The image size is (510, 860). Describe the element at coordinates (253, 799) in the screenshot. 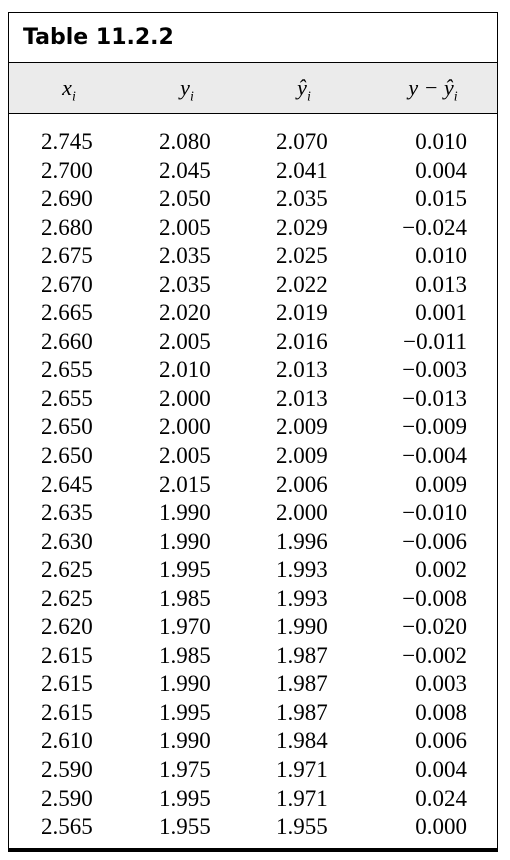

I see `table-row: 2.590 1.995 1.971 0.024` at that location.